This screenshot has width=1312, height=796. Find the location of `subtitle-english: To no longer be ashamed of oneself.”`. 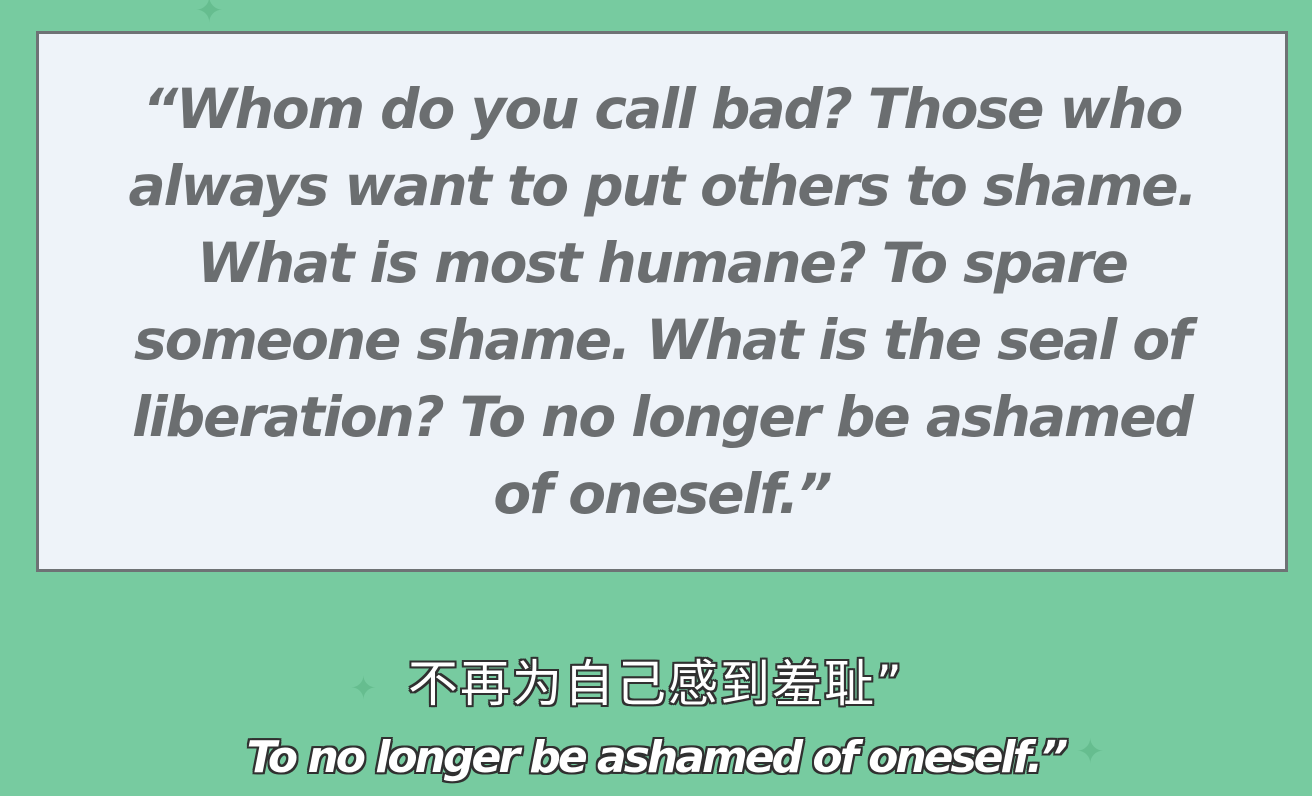

subtitle-english: To no longer be ashamed of oneself.” is located at coordinates (657, 757).